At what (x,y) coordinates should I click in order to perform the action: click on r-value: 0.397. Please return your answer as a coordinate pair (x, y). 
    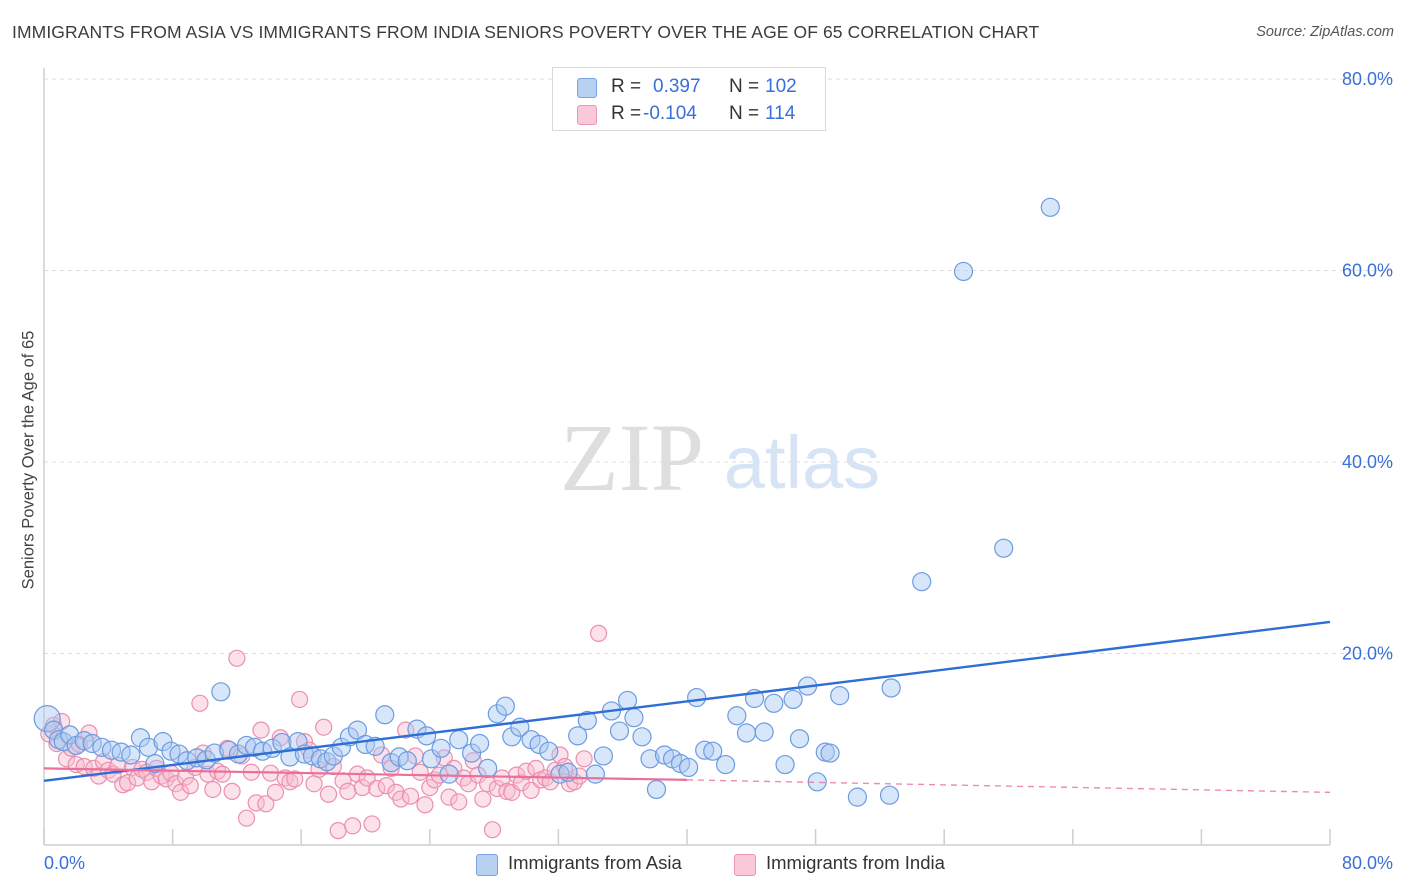
    Looking at the image, I should click on (677, 86).